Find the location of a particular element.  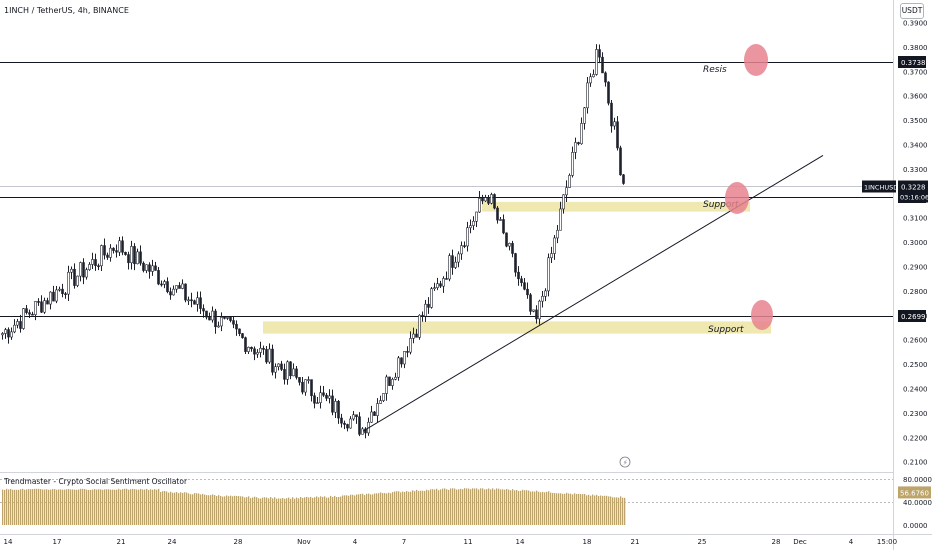

price-tick-label: 0.3400 is located at coordinates (915, 146).